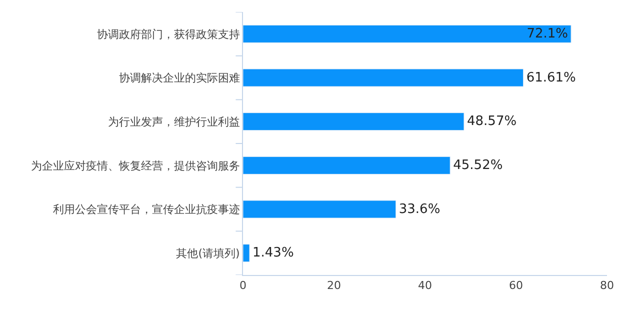  I want to click on data-label: 1.43%, so click(273, 253).